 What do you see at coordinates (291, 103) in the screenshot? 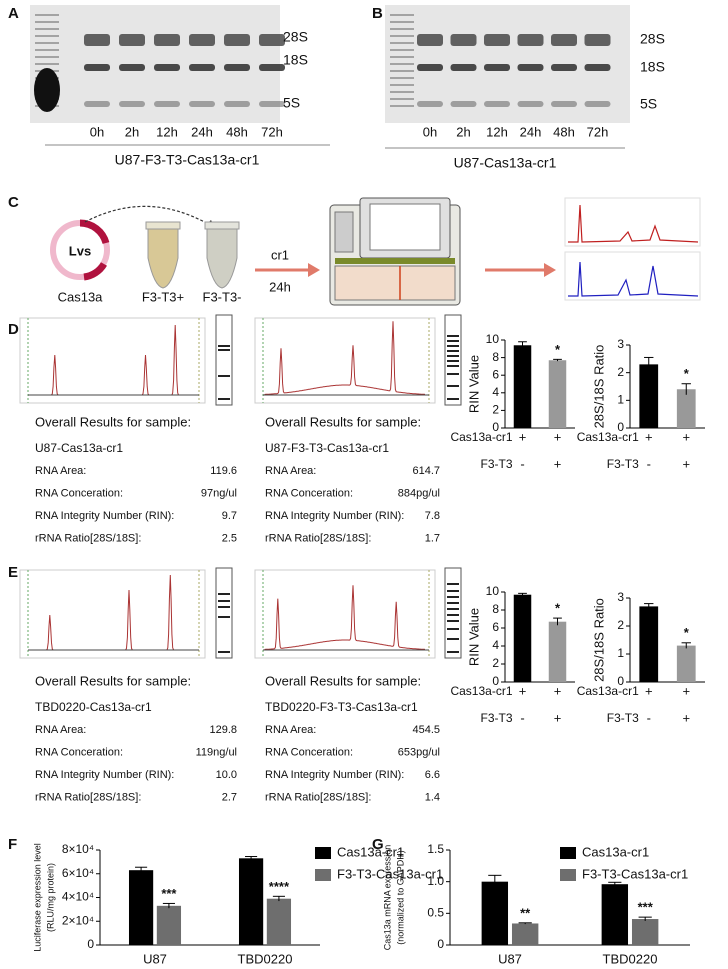
I see `band-label: 5S` at bounding box center [291, 103].